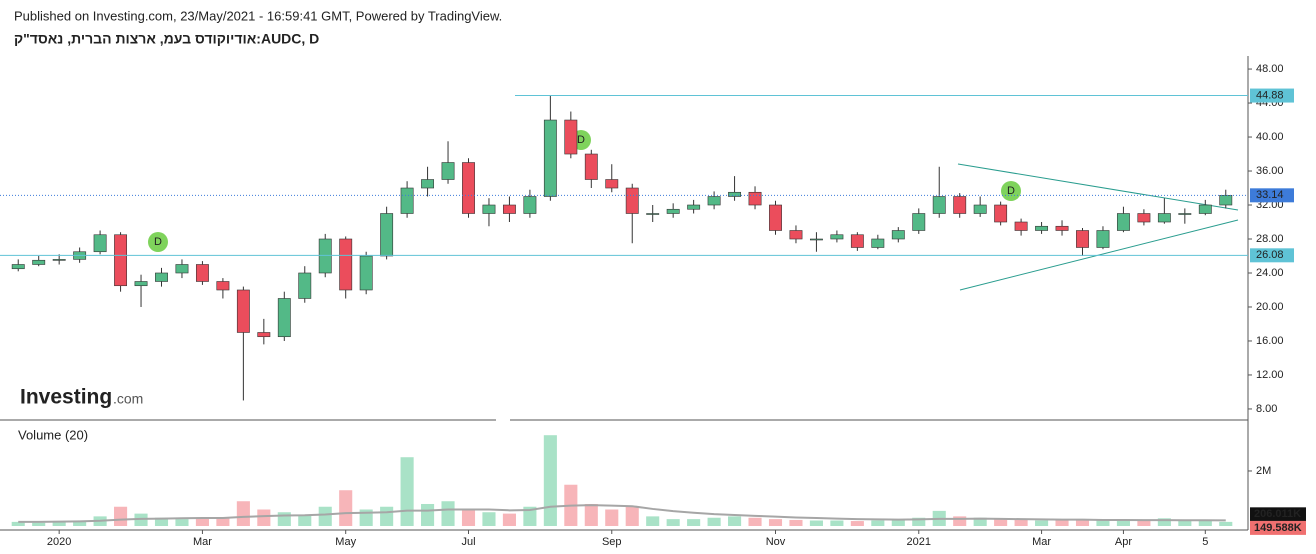  Describe the element at coordinates (1270, 95) in the screenshot. I see `level-label: 44.88` at that location.